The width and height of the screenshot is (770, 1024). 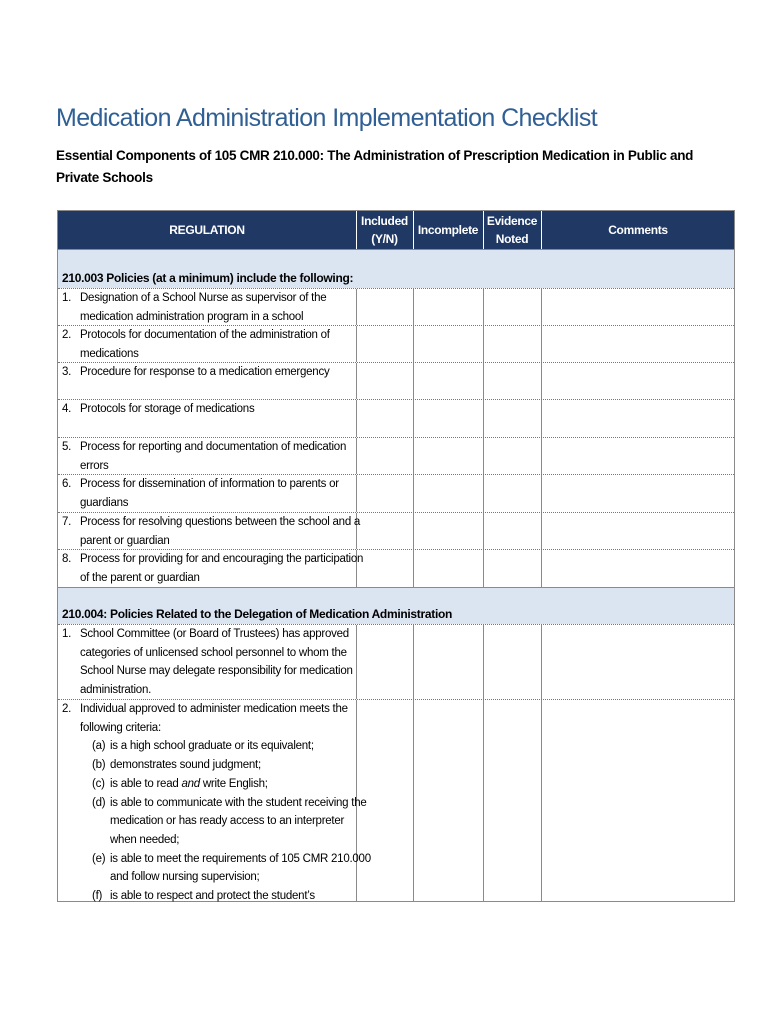 What do you see at coordinates (99, 746) in the screenshot?
I see `subitem-label: (a)` at bounding box center [99, 746].